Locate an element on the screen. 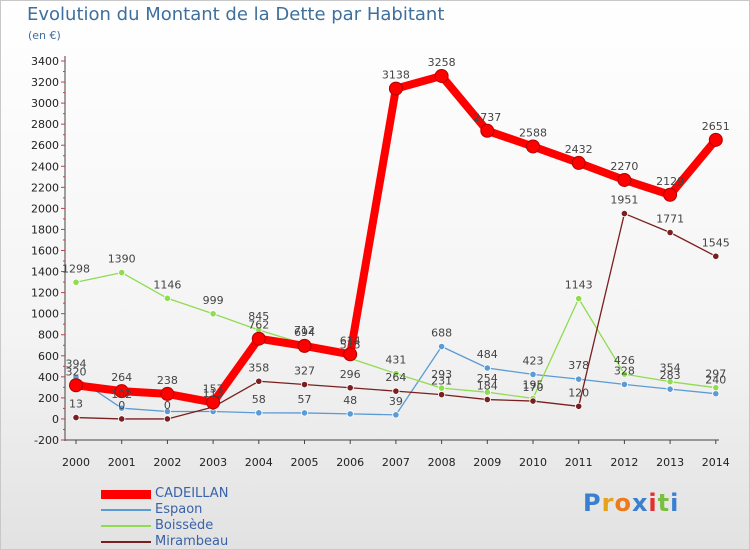 Image resolution: width=750 pixels, height=550 pixels. logo-letter: x is located at coordinates (640, 503).